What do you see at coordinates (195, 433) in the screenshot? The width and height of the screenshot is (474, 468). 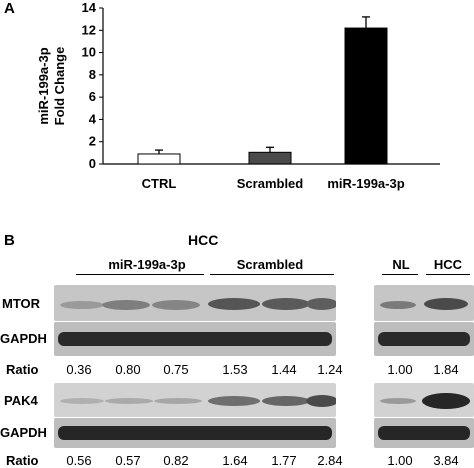 I see `blot-gapdh-2-left` at bounding box center [195, 433].